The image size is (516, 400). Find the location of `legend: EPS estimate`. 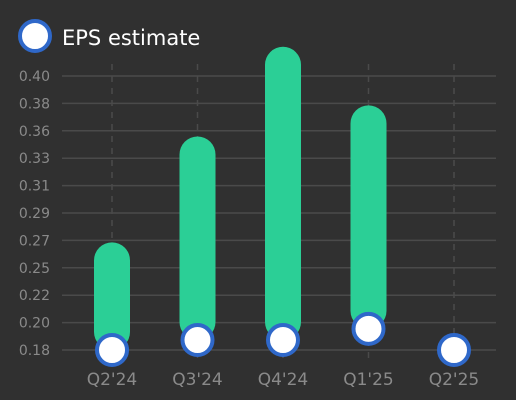

legend: EPS estimate is located at coordinates (109, 36).